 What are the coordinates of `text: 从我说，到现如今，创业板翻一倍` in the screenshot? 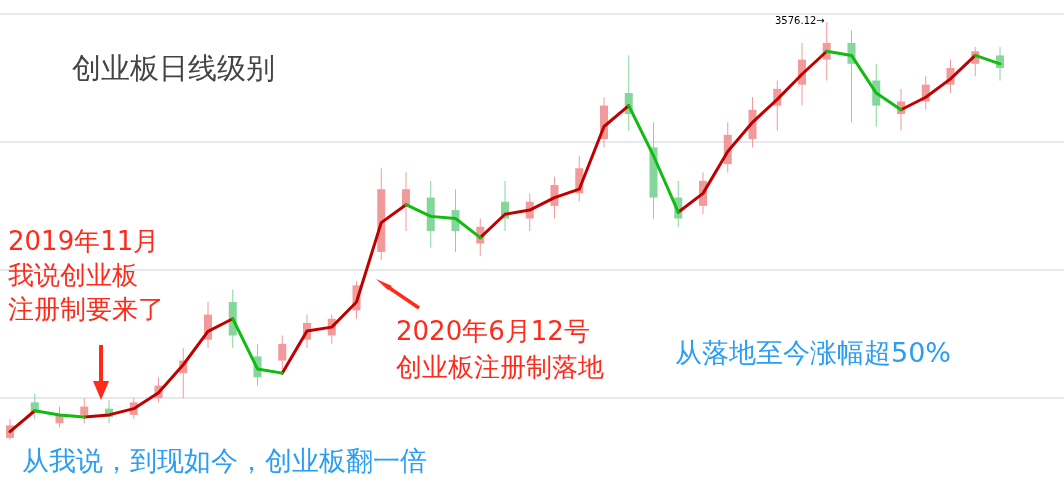 It's located at (224, 460).